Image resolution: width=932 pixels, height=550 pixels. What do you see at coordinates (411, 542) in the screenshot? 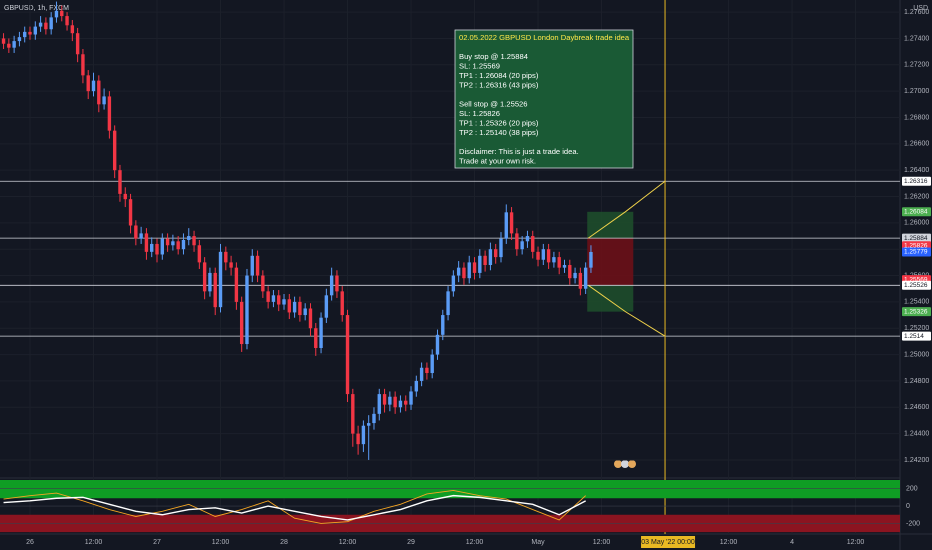
I see `x-tick-label: 29` at bounding box center [411, 542].